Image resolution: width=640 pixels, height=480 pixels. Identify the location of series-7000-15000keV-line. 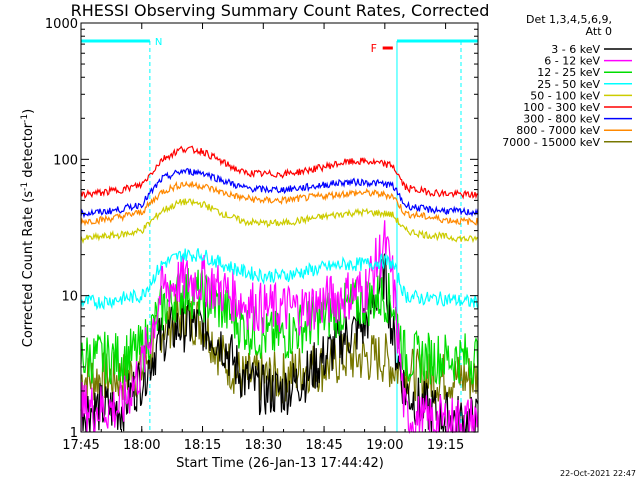
(279, 348).